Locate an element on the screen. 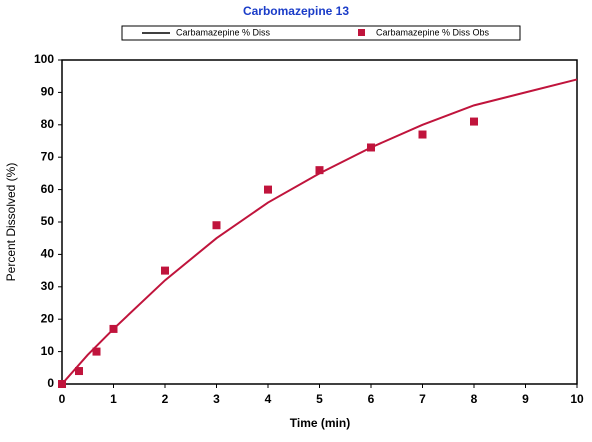 The height and width of the screenshot is (442, 592). x-tick-label: 2 is located at coordinates (165, 399).